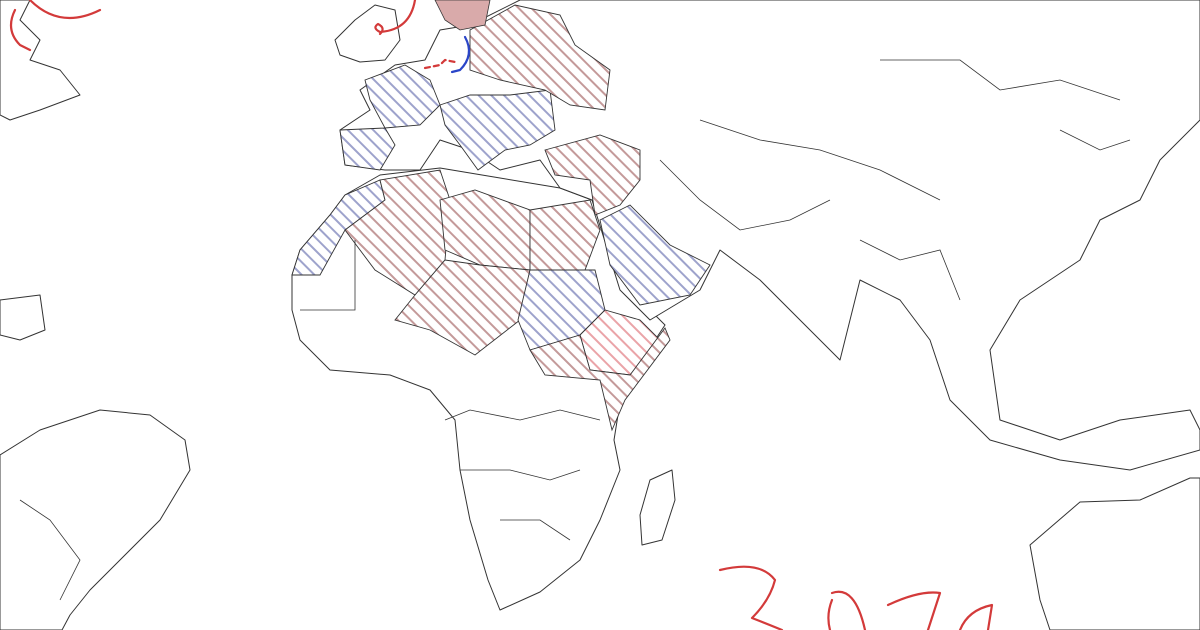 This screenshot has width=1200, height=630. What do you see at coordinates (23, 317) in the screenshot?
I see `caribbean` at bounding box center [23, 317].